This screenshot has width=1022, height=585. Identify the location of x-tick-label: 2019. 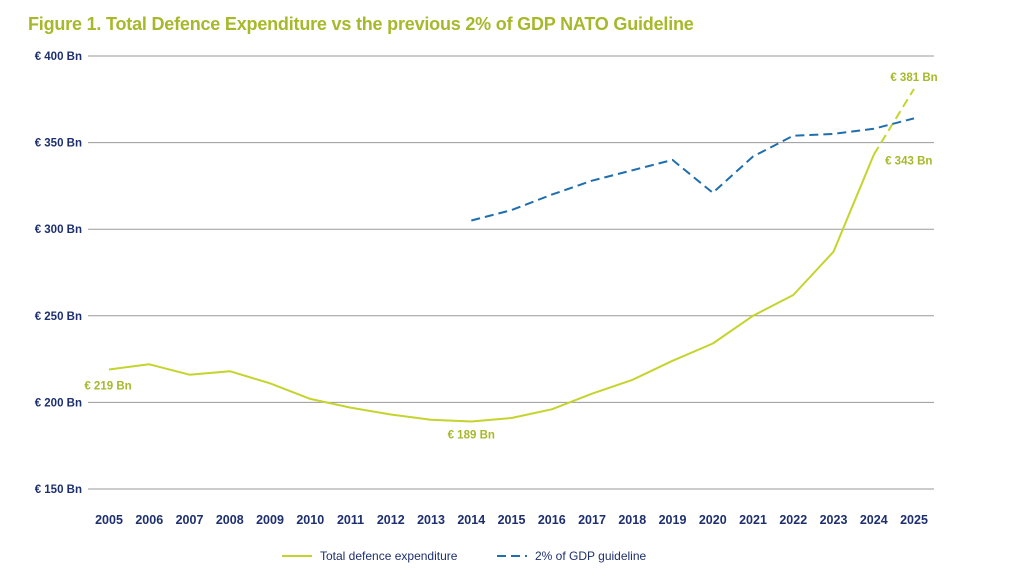
(673, 520).